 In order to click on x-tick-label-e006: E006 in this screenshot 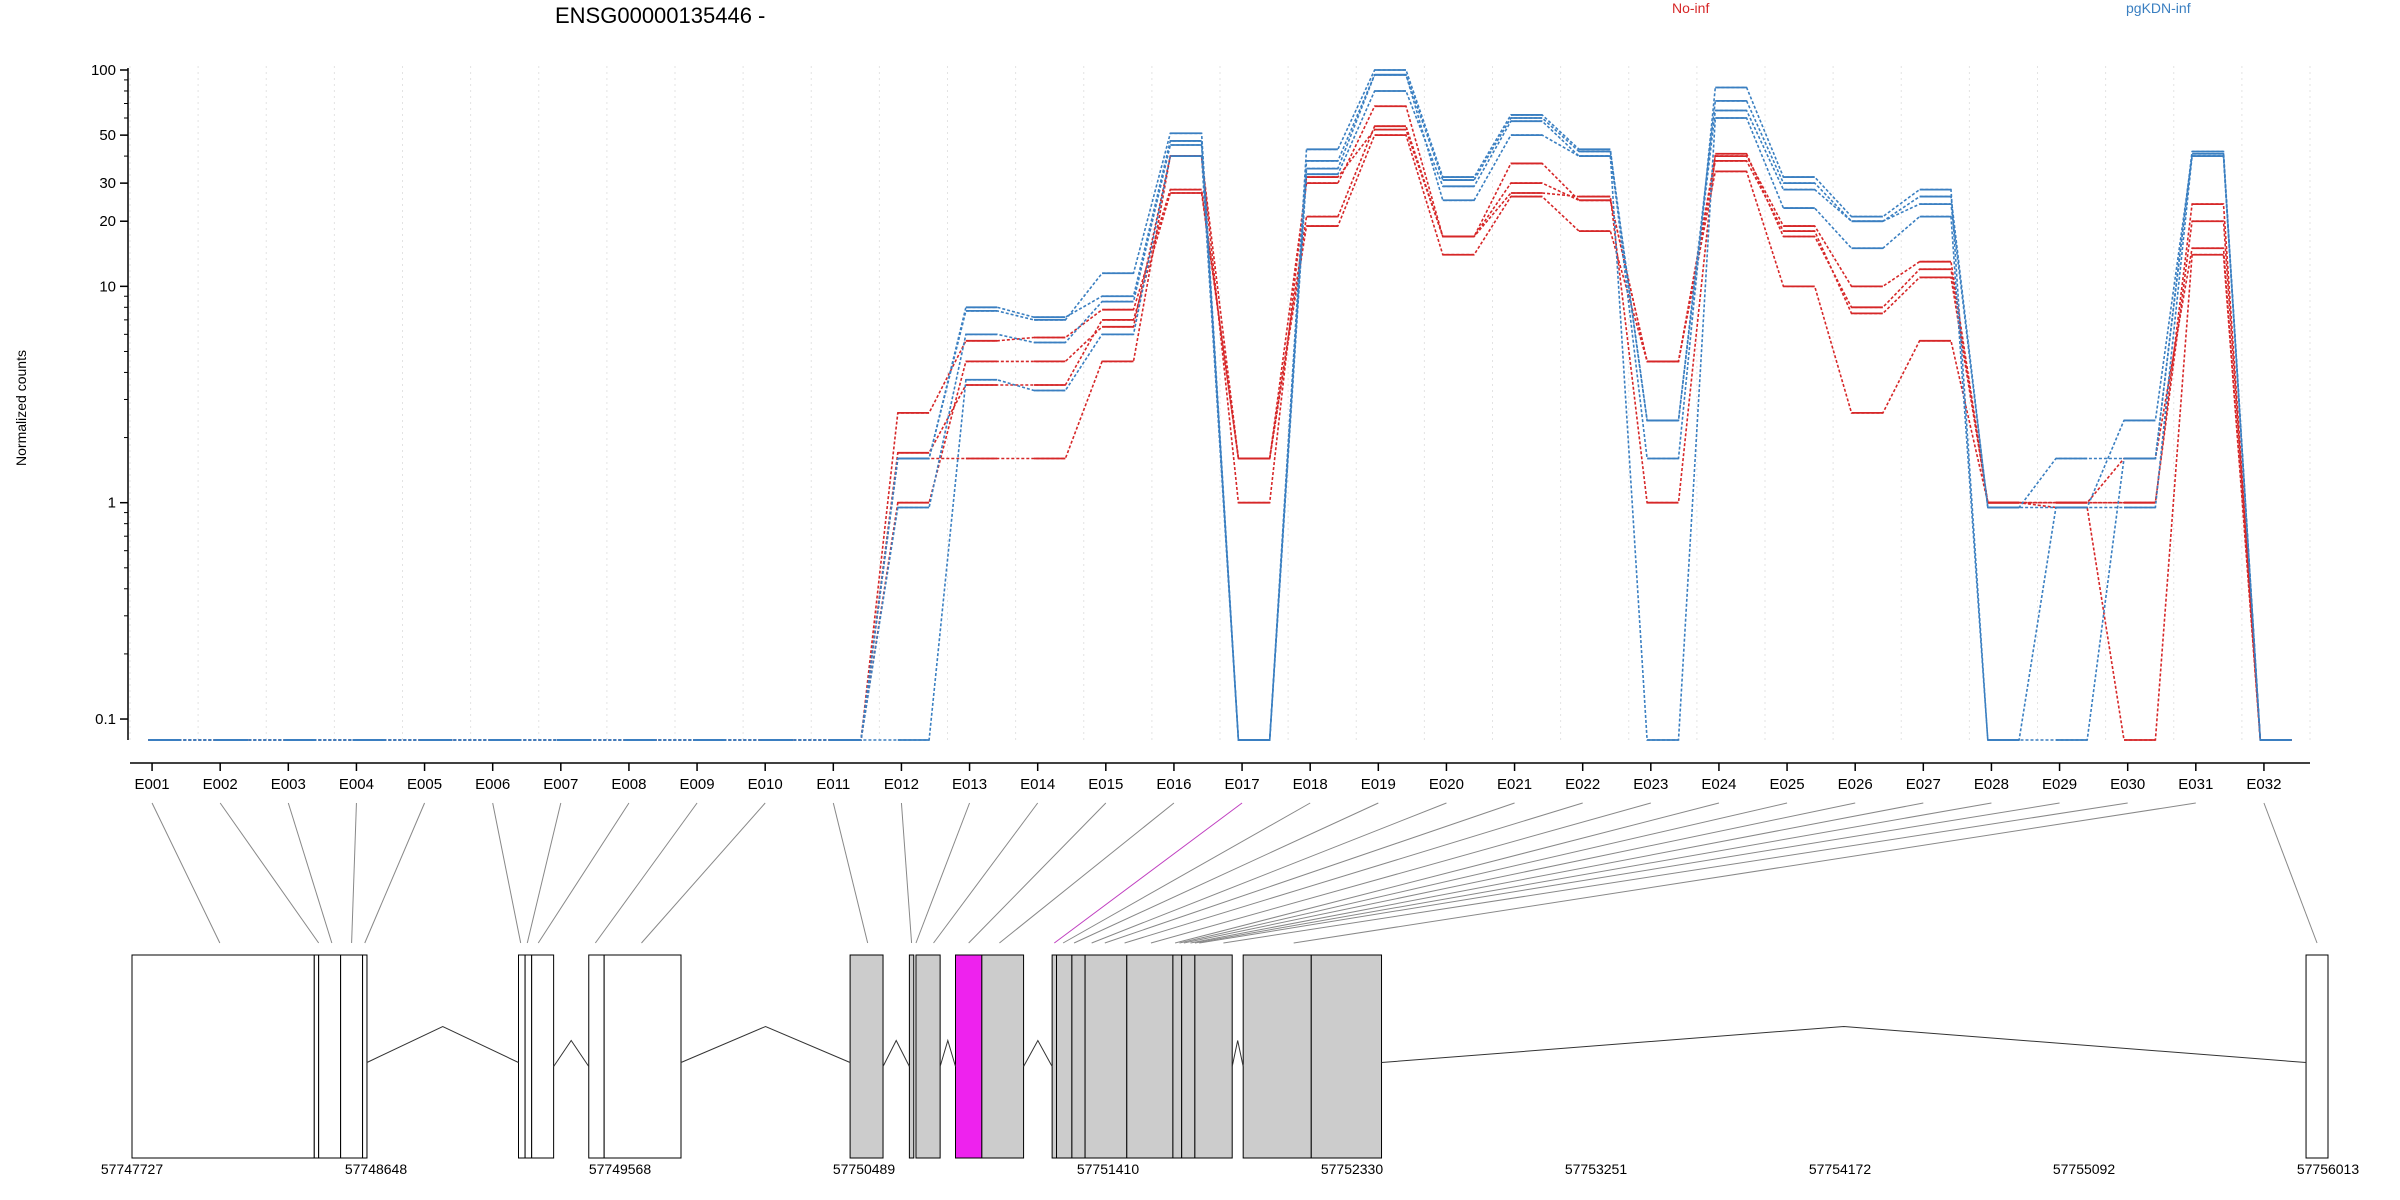, I will do `click(492, 784)`.